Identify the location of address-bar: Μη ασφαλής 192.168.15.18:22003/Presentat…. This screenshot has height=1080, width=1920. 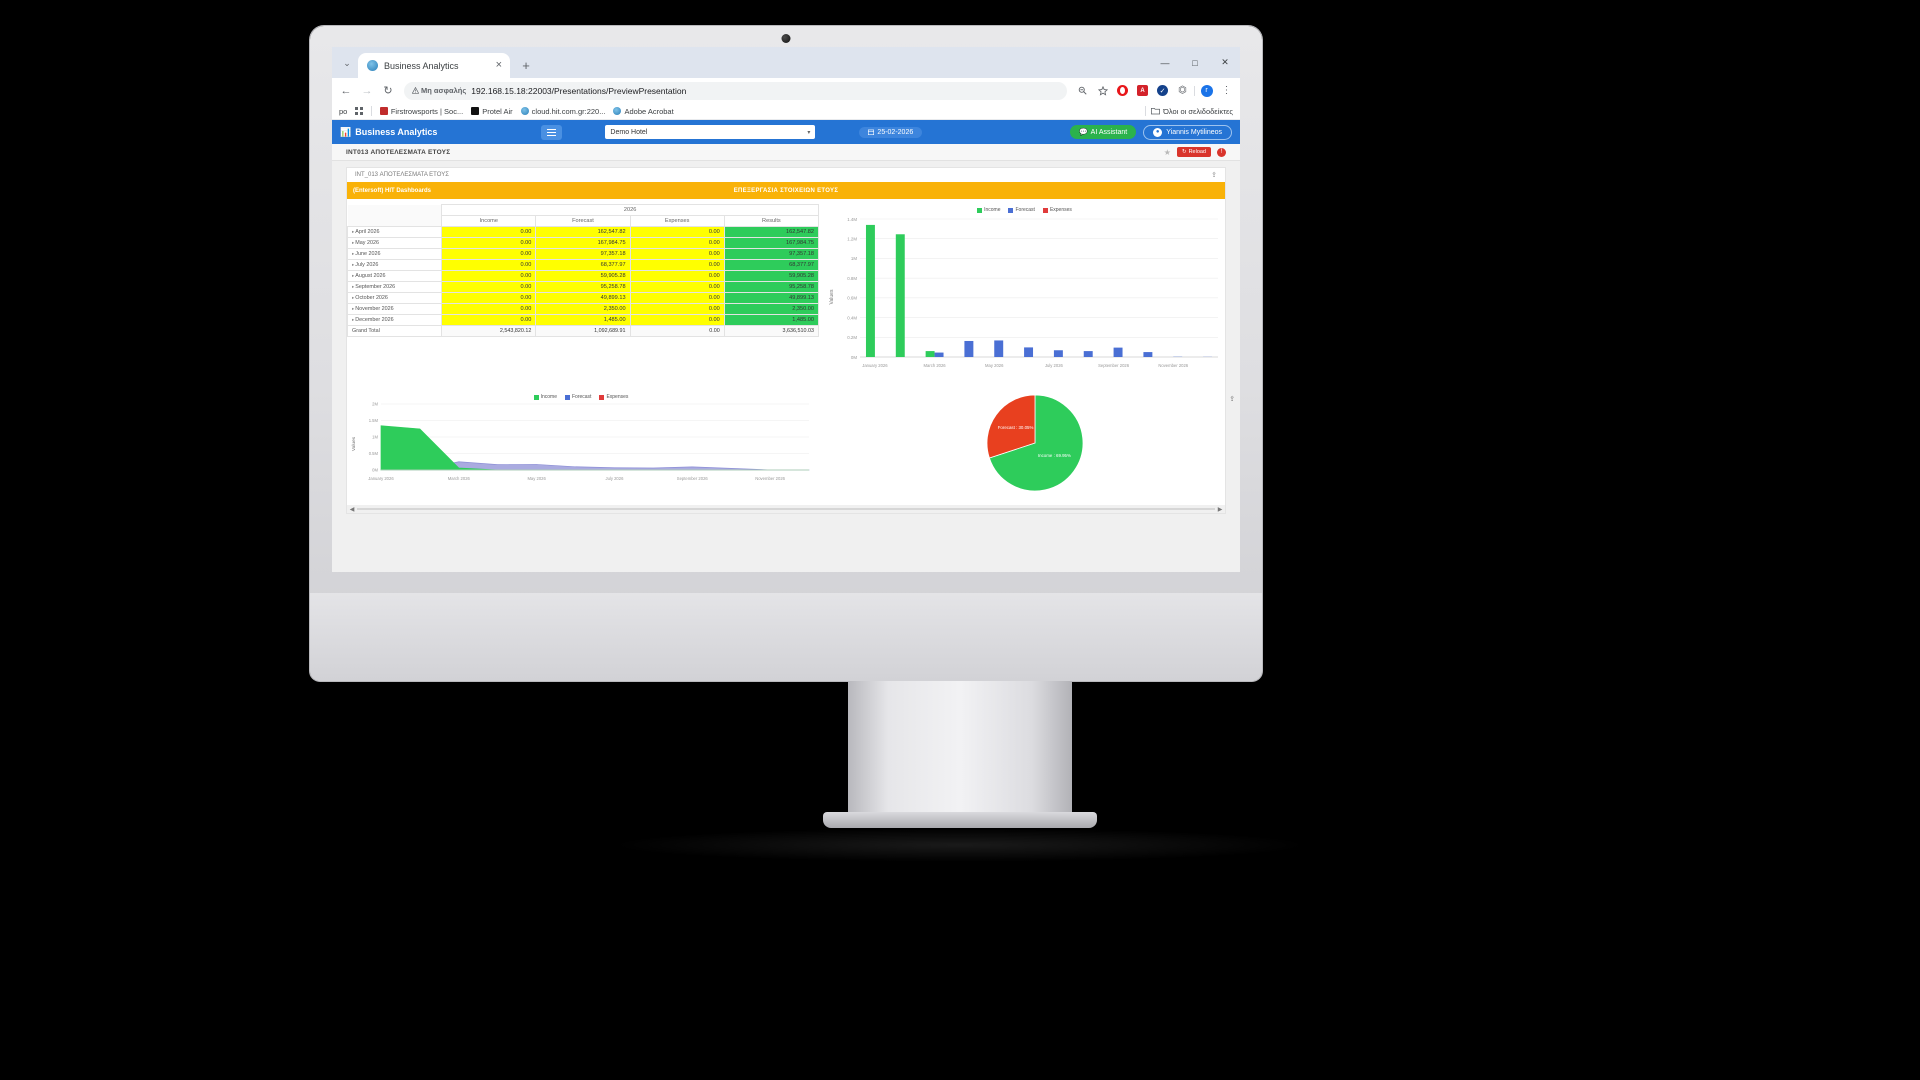
(735, 90).